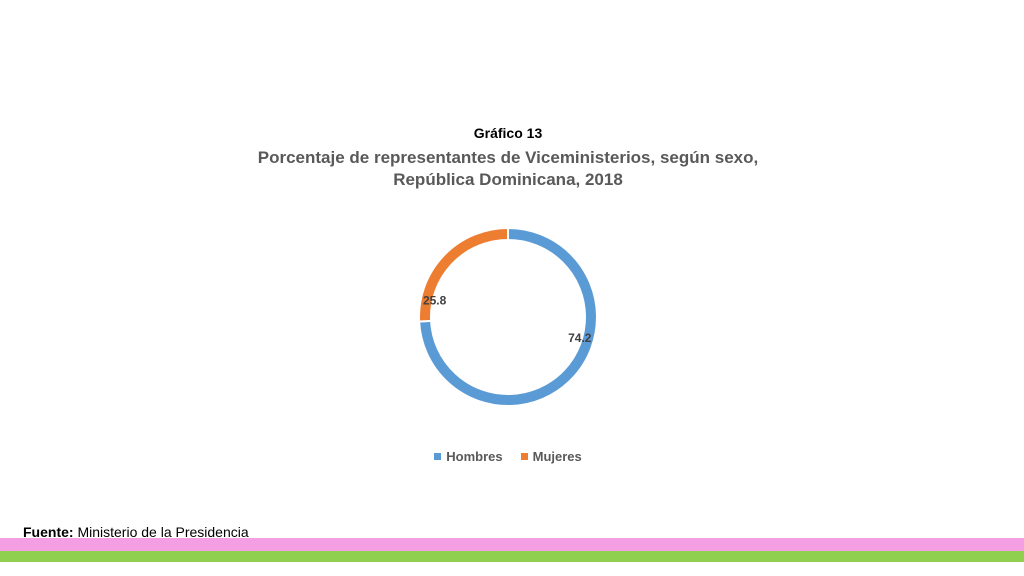 The height and width of the screenshot is (576, 1024). What do you see at coordinates (524, 456) in the screenshot?
I see `legend-swatch-mujeres` at bounding box center [524, 456].